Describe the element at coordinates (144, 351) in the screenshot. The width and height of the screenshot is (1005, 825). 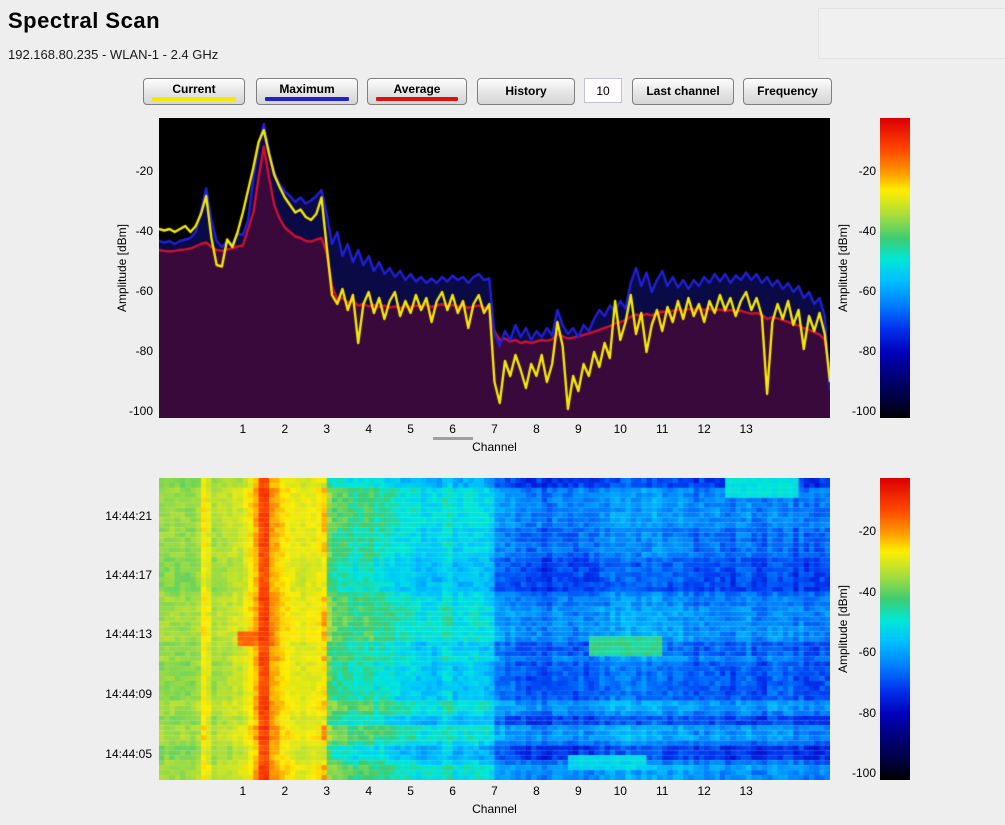
I see `y-tick-label: -80` at that location.